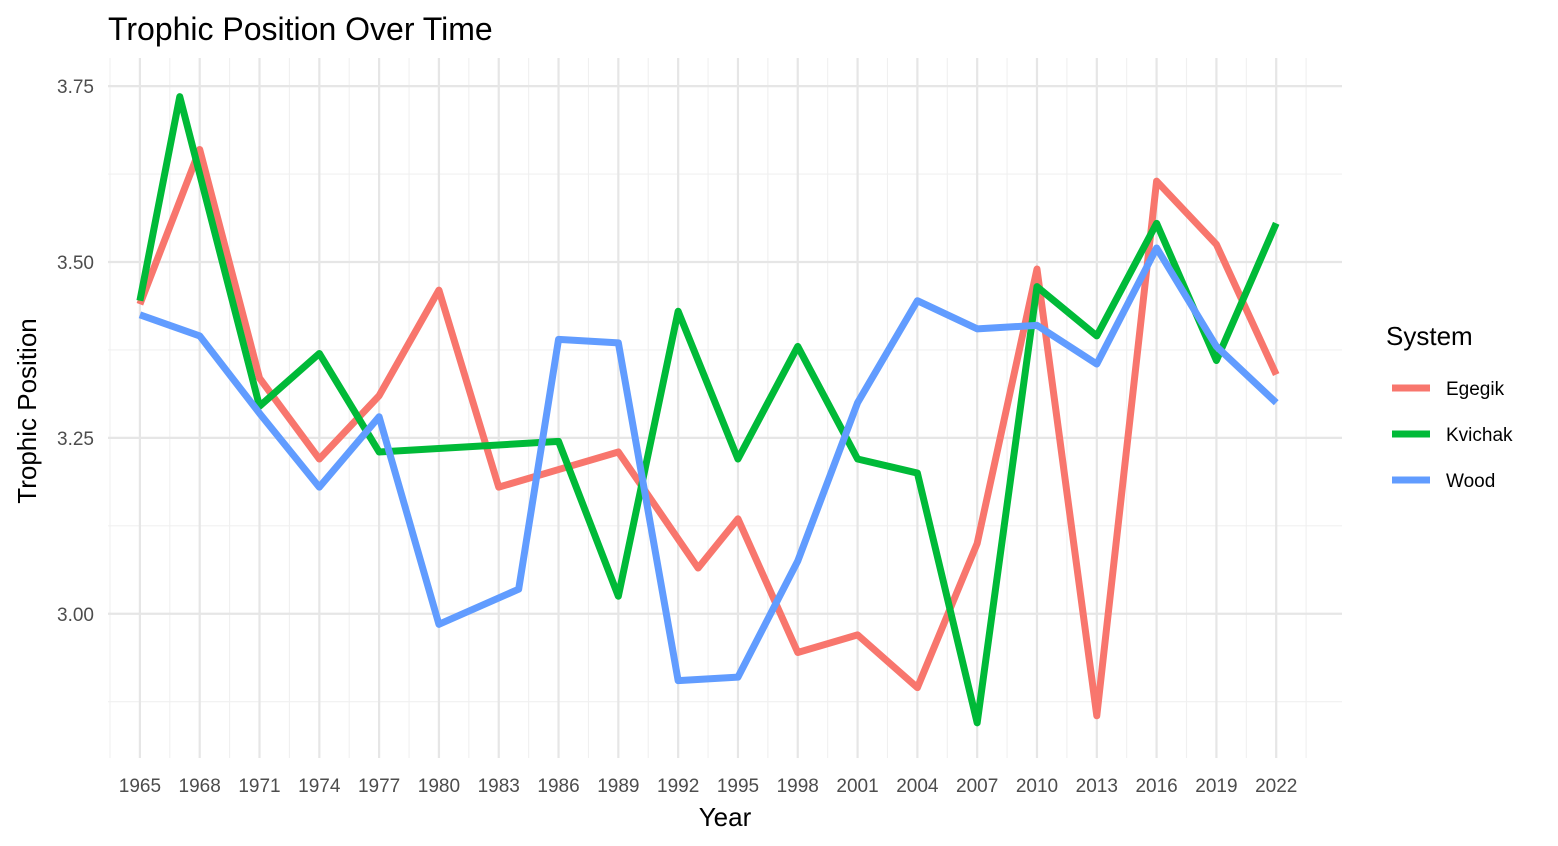 The image size is (1558, 846). I want to click on x-tick-label: 1995, so click(738, 786).